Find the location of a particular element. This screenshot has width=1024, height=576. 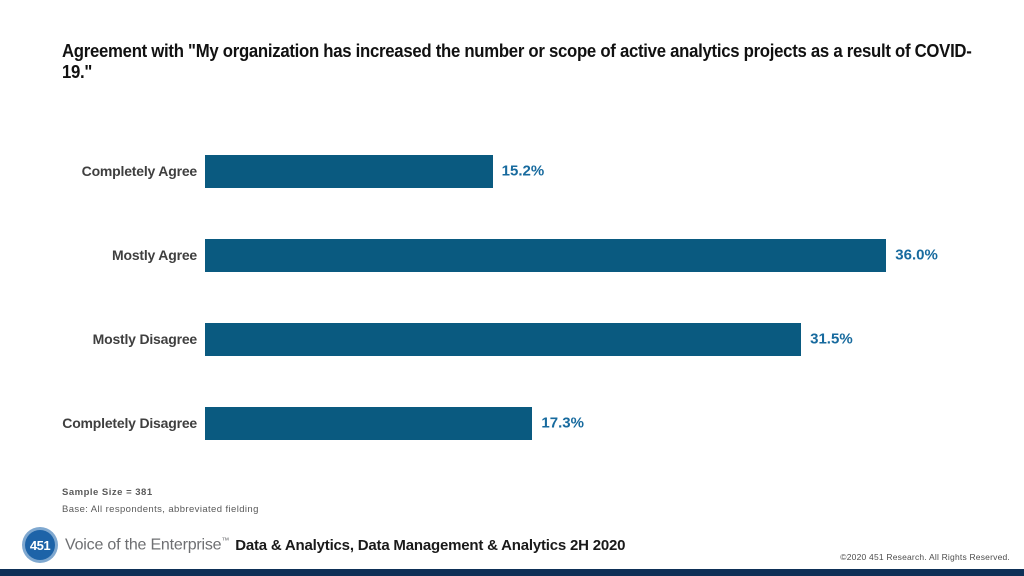

chart-row: Mostly Disagree 31.5% is located at coordinates (537, 339).